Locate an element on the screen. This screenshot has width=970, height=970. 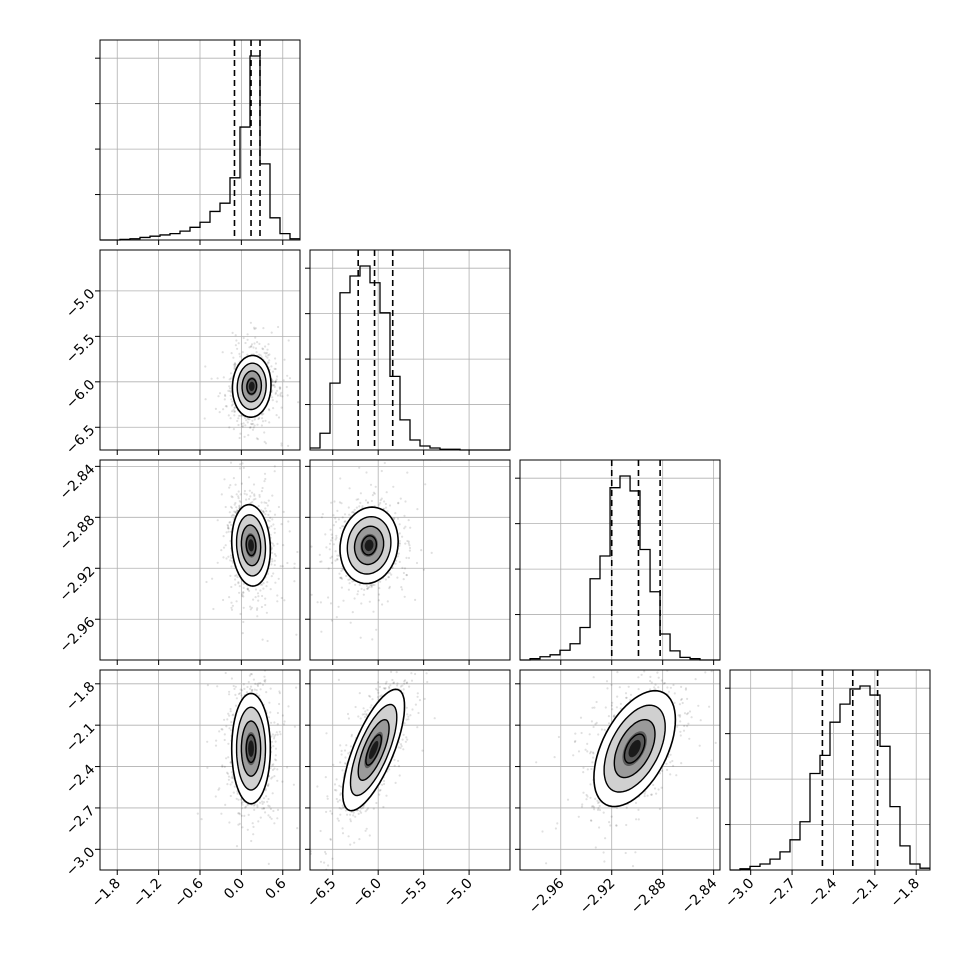
y-tick-label: −2.1 is located at coordinates (80, 737).